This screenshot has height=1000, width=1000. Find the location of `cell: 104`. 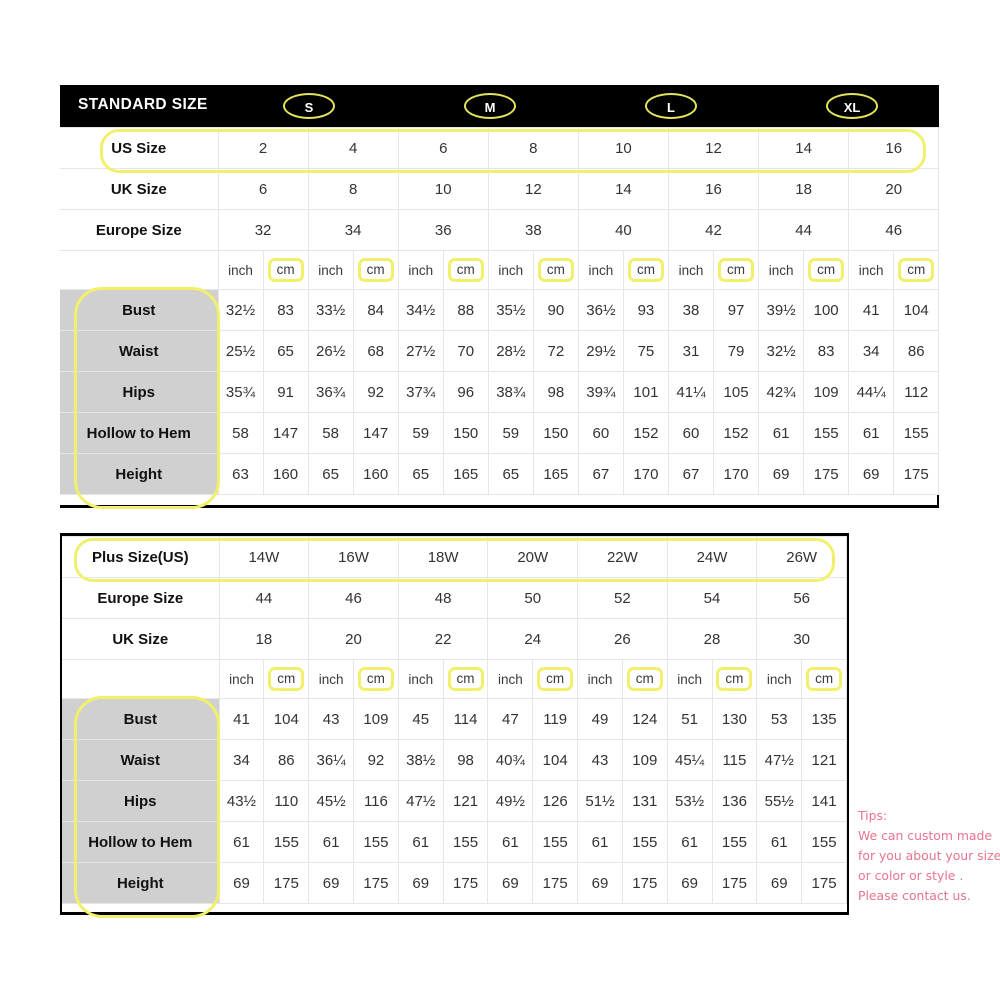

cell: 104 is located at coordinates (916, 310).